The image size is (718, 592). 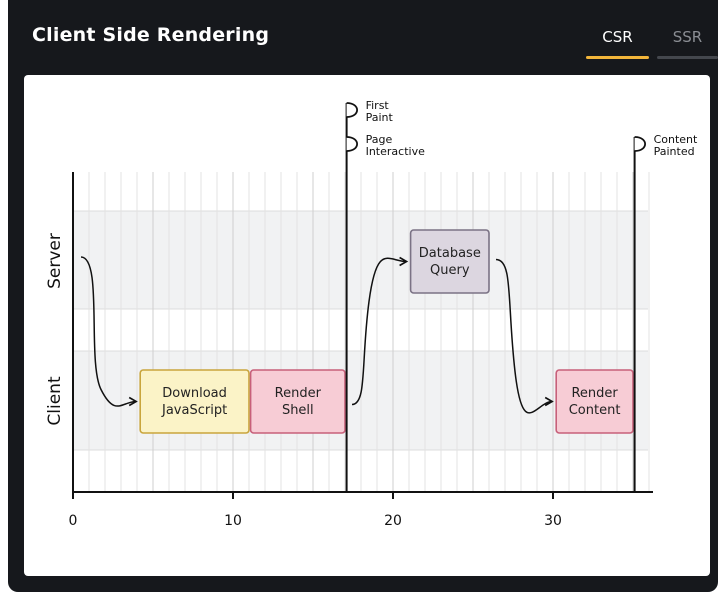 I want to click on marker-label: Content, so click(x=676, y=139).